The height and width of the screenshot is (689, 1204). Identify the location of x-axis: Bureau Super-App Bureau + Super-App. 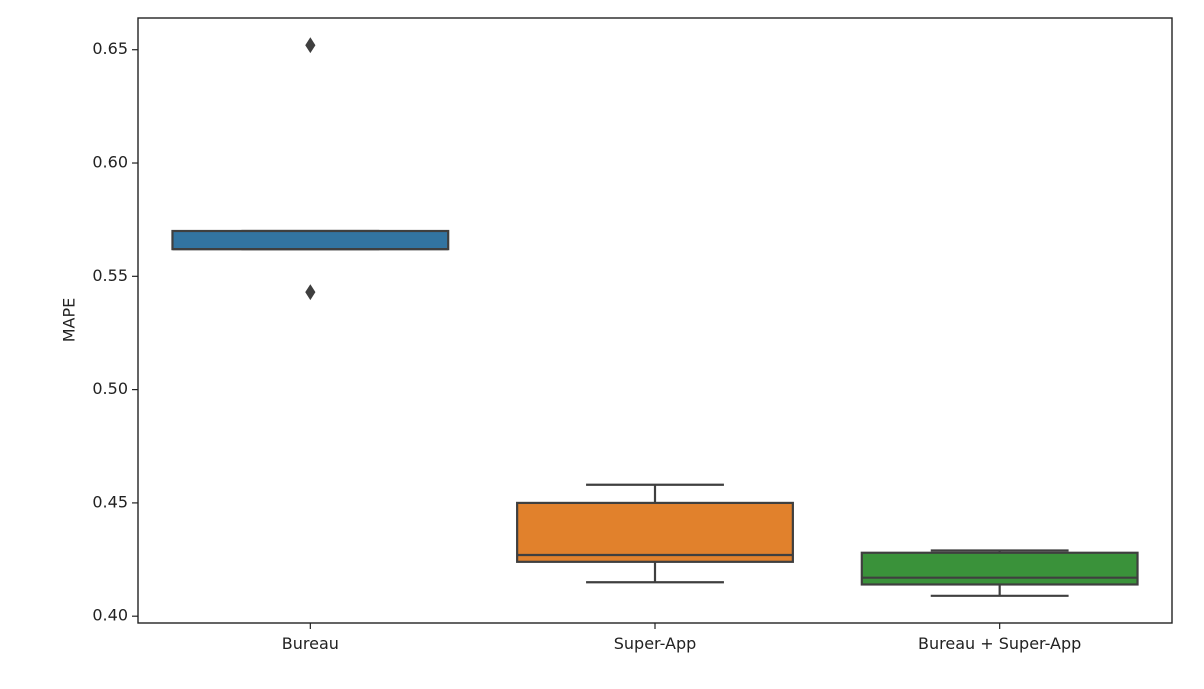
(681, 638).